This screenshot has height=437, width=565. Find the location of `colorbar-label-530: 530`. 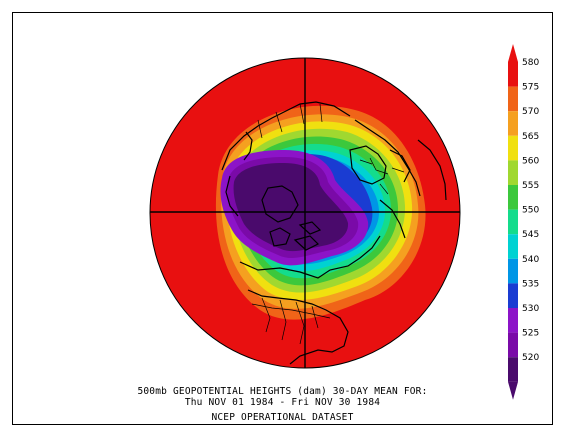

colorbar-label-530: 530 is located at coordinates (530, 309).